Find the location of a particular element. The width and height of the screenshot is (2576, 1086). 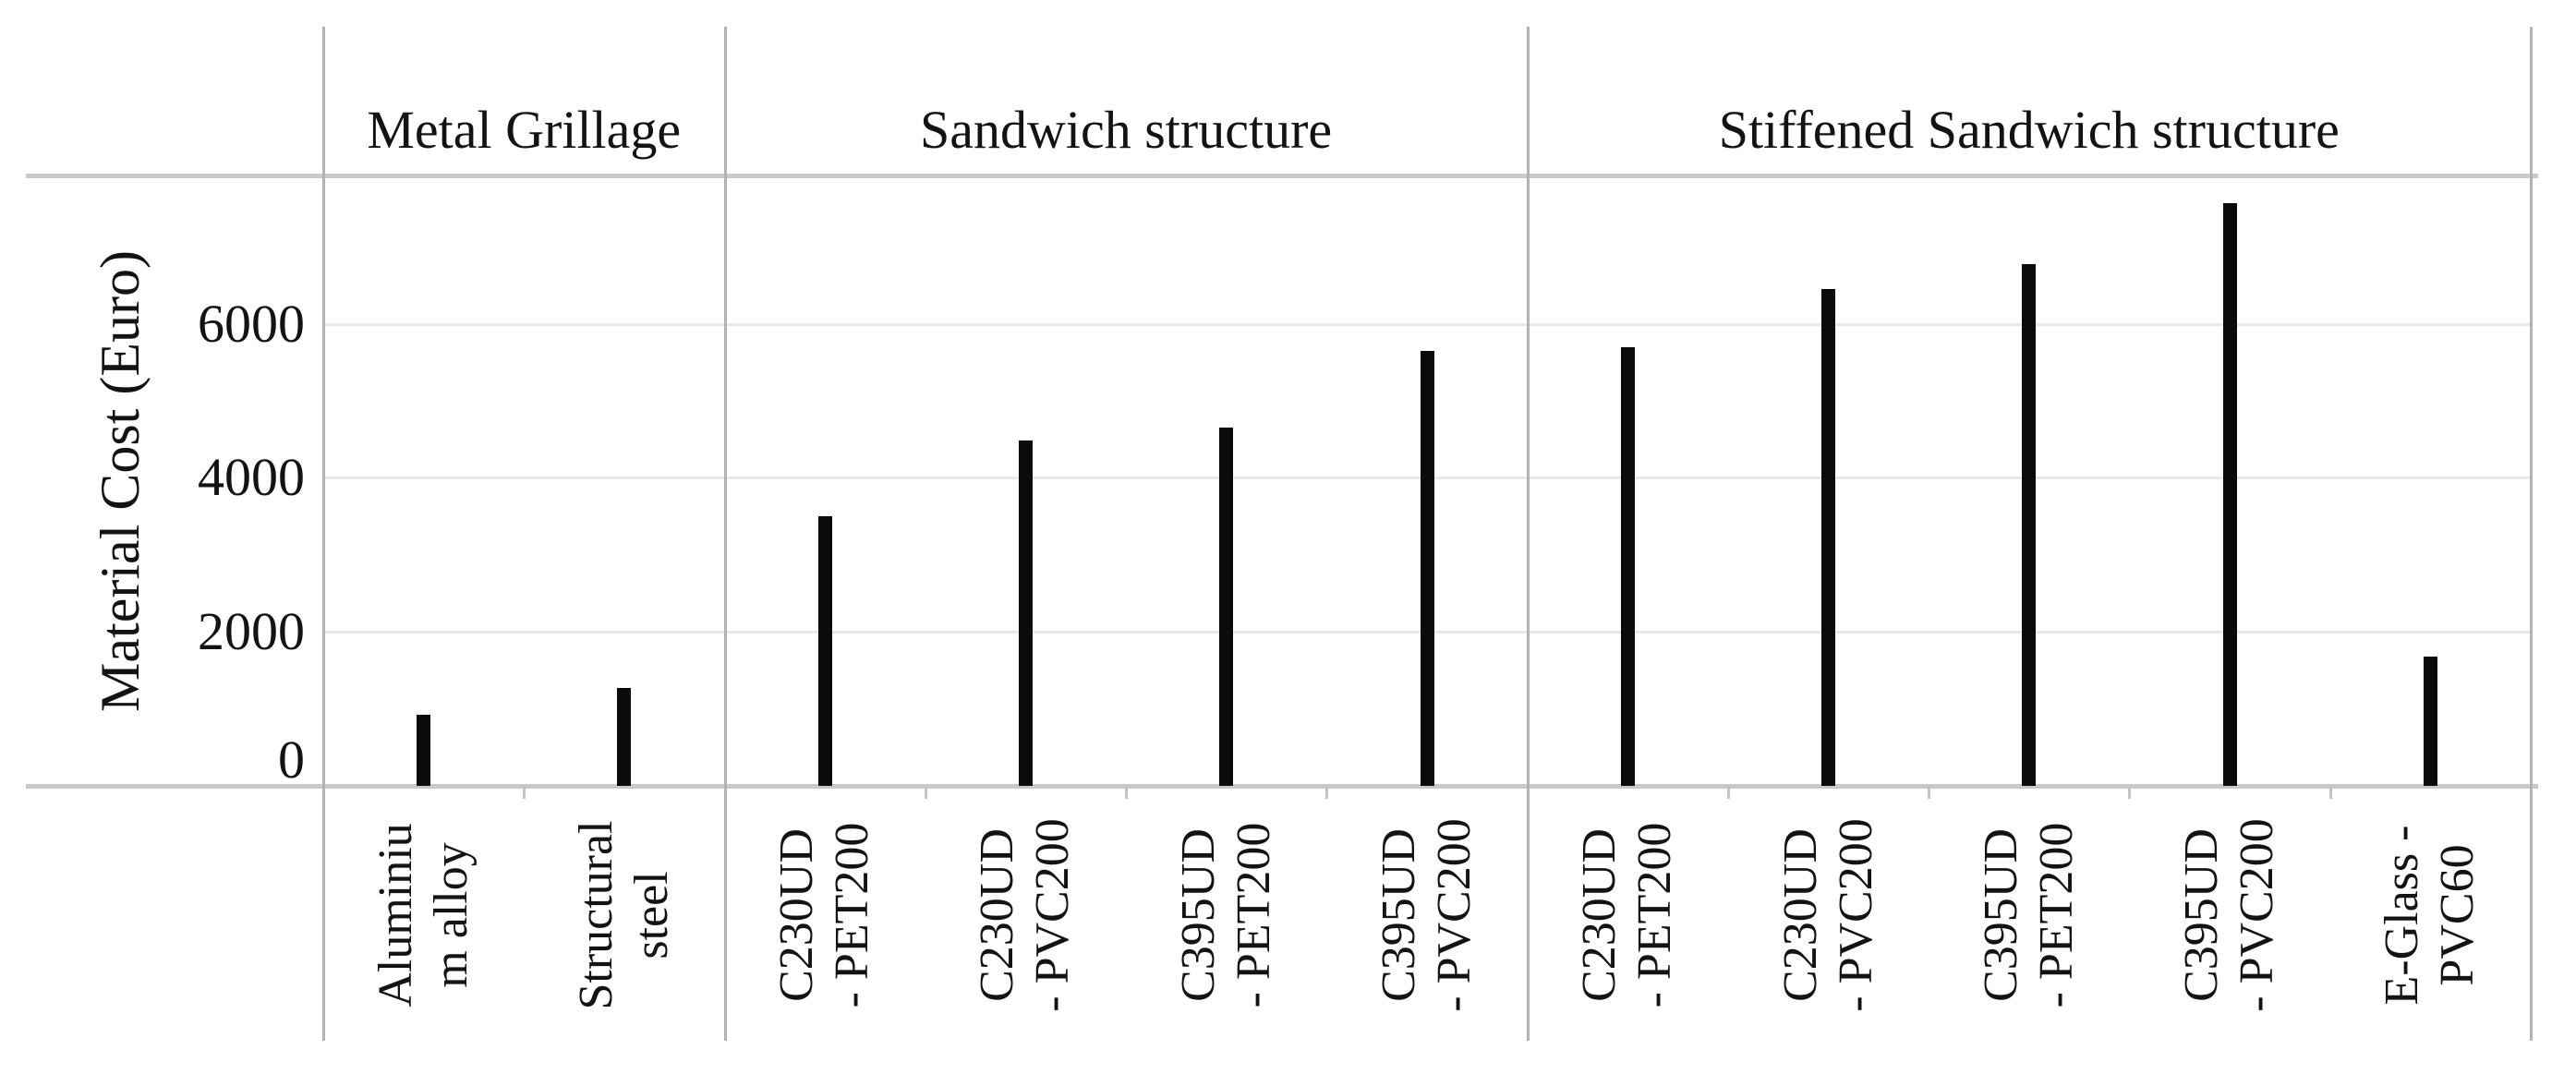

x-category-label: Structural steel is located at coordinates (624, 915).